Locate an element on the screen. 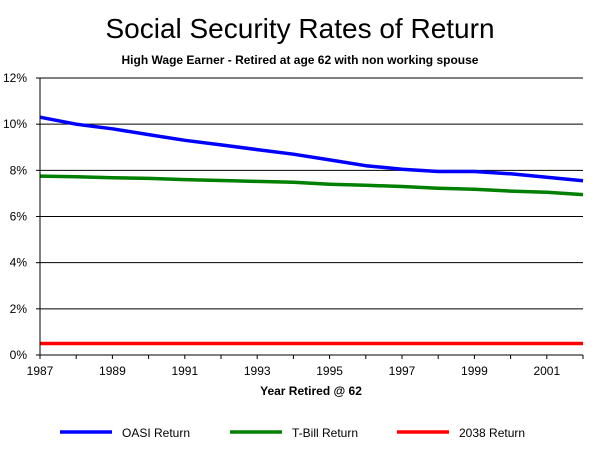 The image size is (600, 450). legend: OASI Return T-Bill Return 2038 Return is located at coordinates (292, 433).